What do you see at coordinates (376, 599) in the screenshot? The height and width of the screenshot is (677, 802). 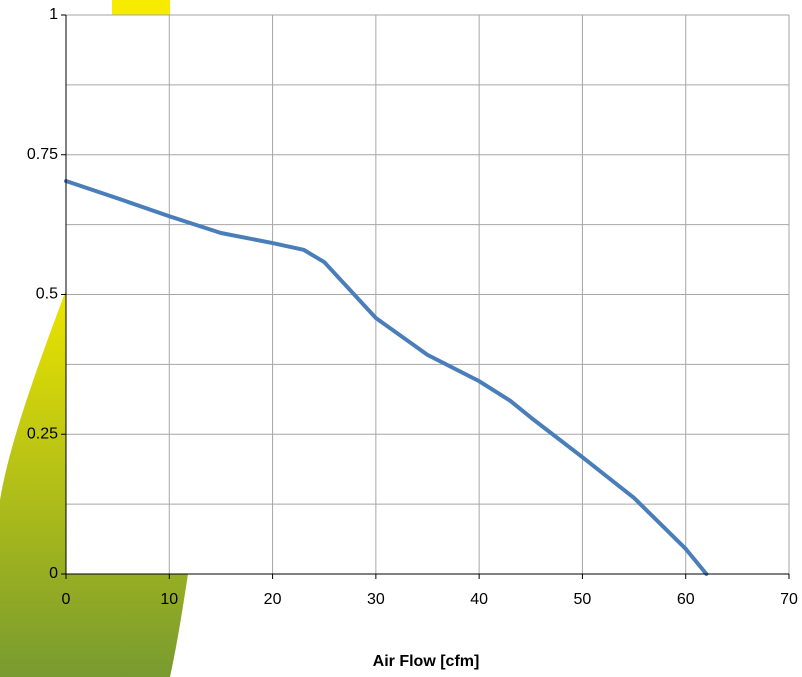 I see `x-tick-label: 30` at bounding box center [376, 599].